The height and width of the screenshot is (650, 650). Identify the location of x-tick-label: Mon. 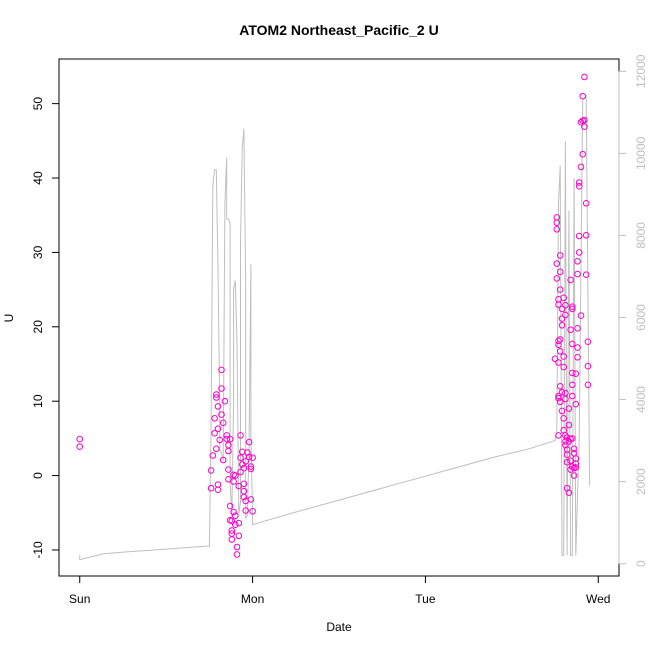
(252, 599).